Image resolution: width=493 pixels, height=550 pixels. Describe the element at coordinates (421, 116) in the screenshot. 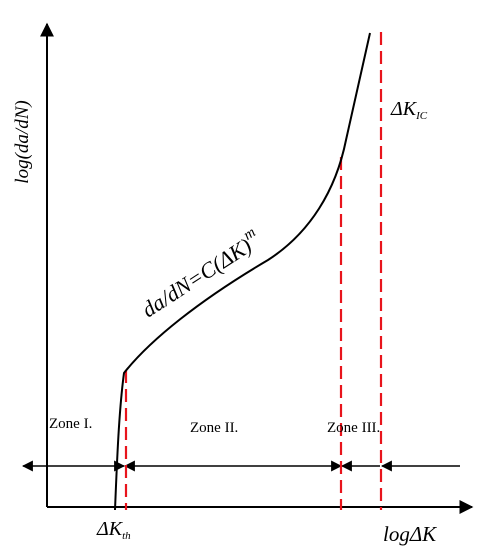

I see `k-ic-subscript: IC` at that location.